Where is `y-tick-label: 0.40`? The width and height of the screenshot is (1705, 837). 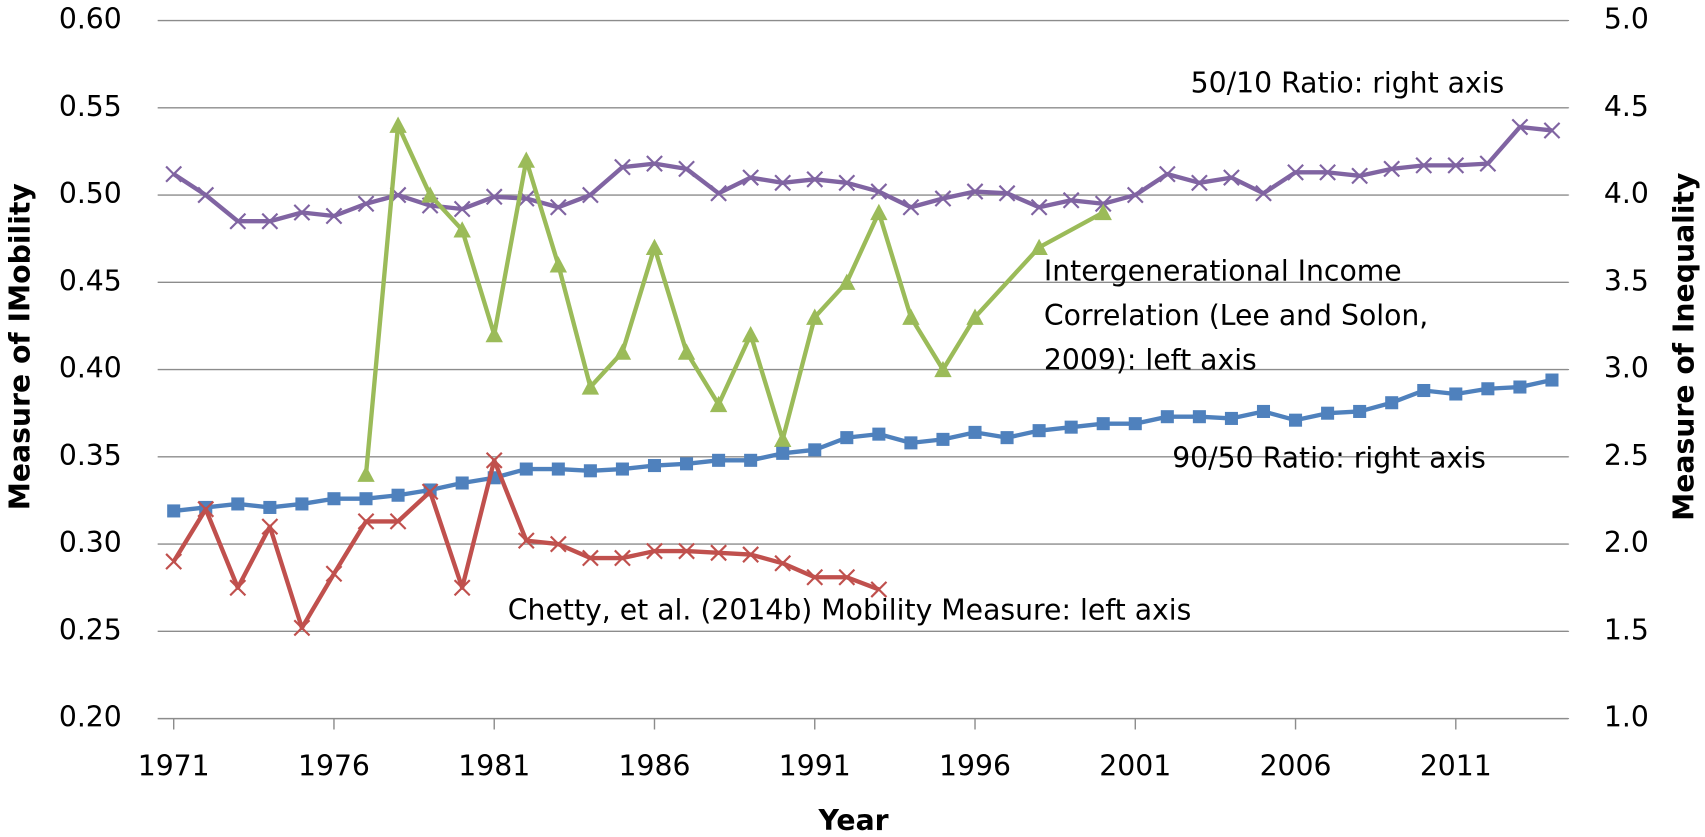 y-tick-label: 0.40 is located at coordinates (90, 368).